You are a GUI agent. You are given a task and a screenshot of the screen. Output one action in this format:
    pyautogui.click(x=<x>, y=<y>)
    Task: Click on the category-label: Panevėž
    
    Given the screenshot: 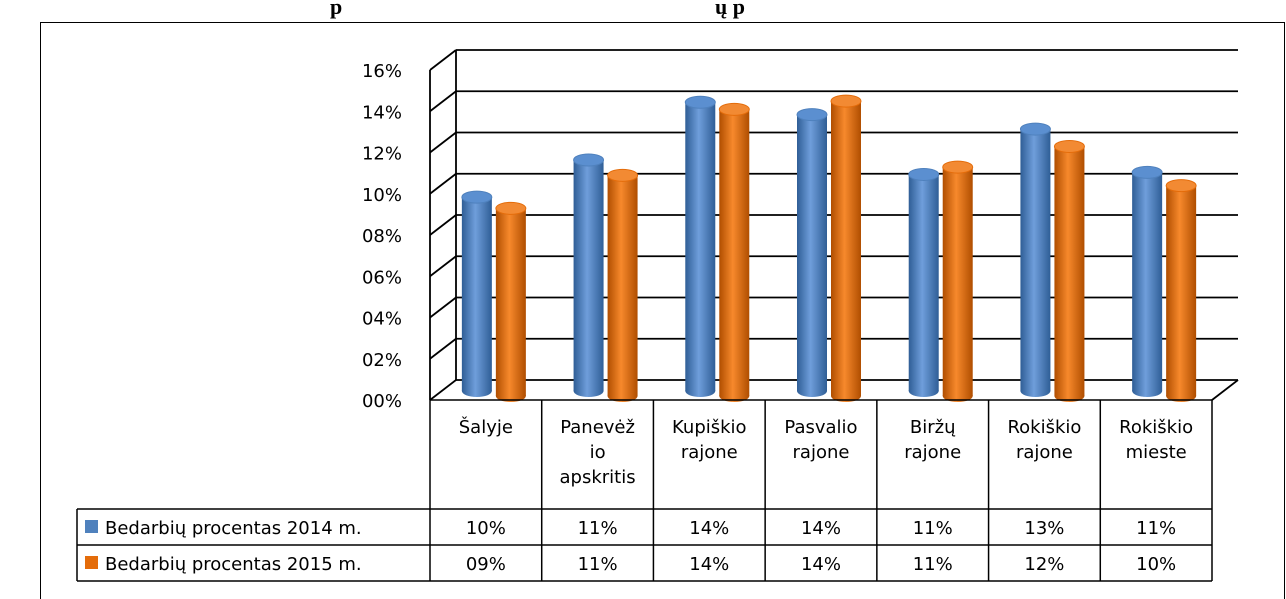 What is the action you would take?
    pyautogui.click(x=597, y=427)
    